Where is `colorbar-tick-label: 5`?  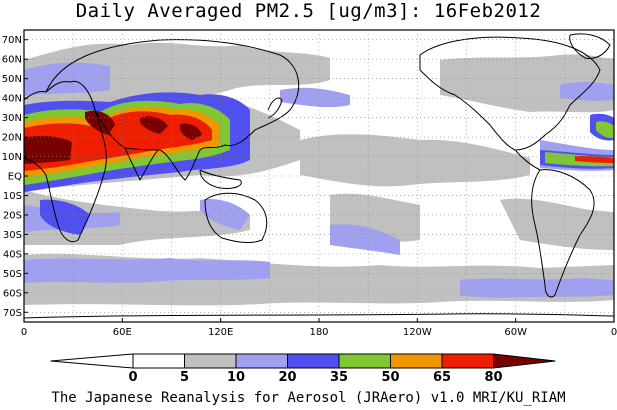
colorbar-tick-label: 5 is located at coordinates (184, 377).